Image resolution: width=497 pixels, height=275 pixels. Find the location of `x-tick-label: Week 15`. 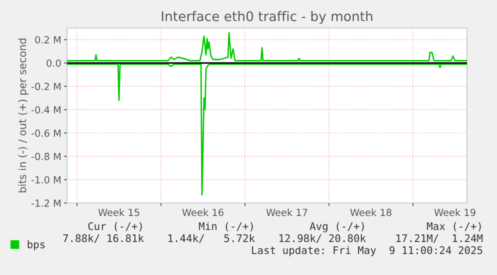

x-tick-label: Week 15 is located at coordinates (119, 212).